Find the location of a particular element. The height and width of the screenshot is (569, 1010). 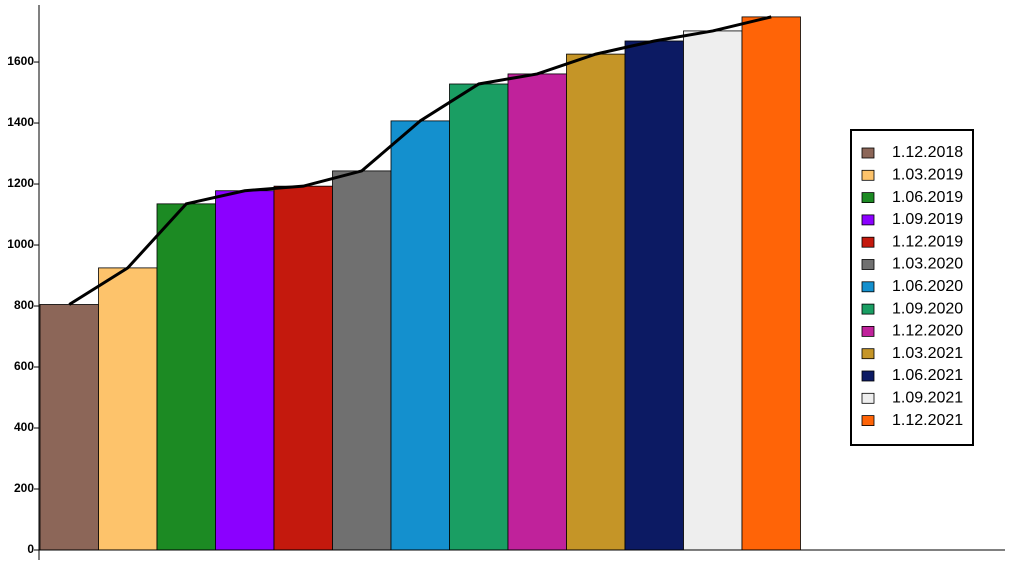

legend-label: 1.09.2019 is located at coordinates (927, 219).